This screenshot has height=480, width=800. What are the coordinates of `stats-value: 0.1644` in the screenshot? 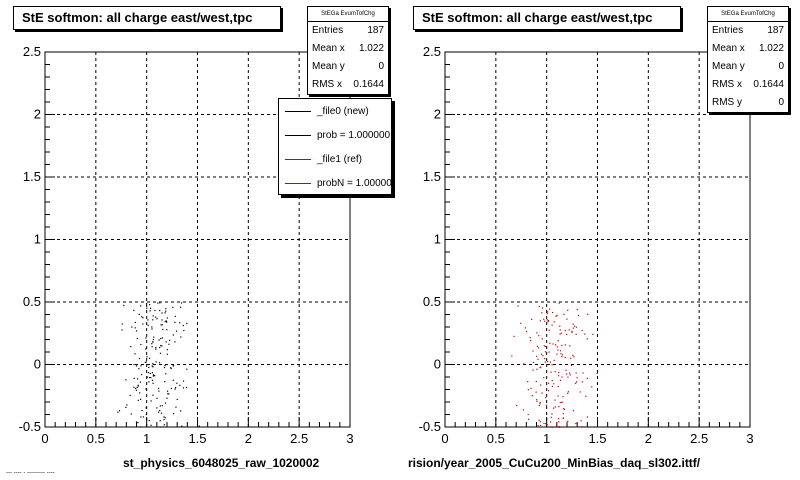 It's located at (368, 84).